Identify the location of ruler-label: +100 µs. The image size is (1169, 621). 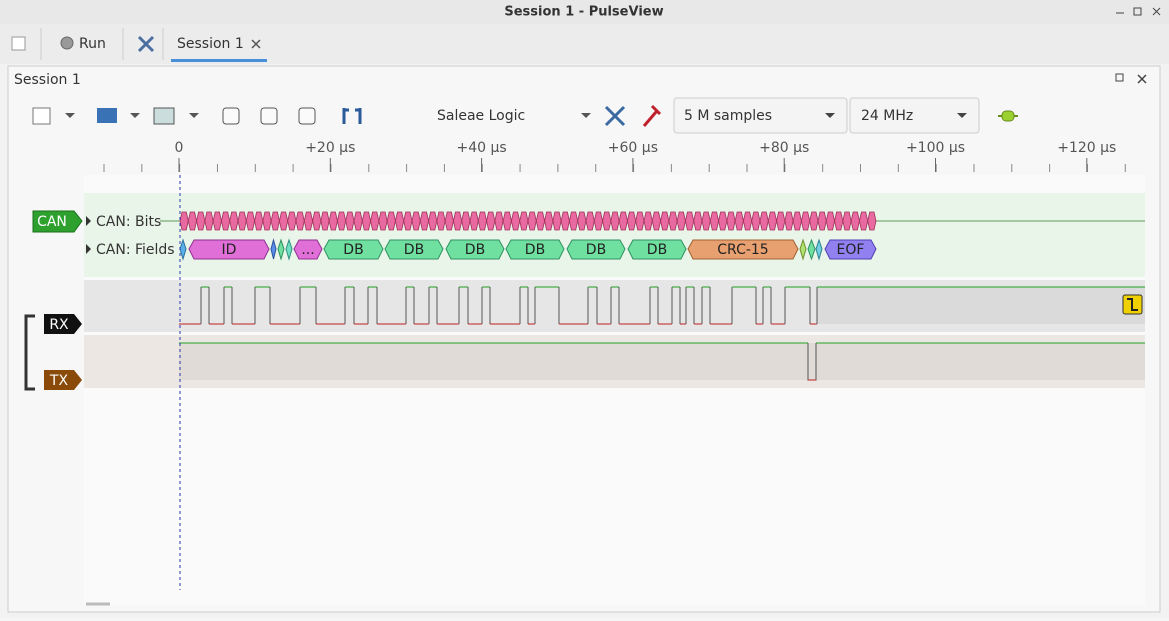
(935, 148).